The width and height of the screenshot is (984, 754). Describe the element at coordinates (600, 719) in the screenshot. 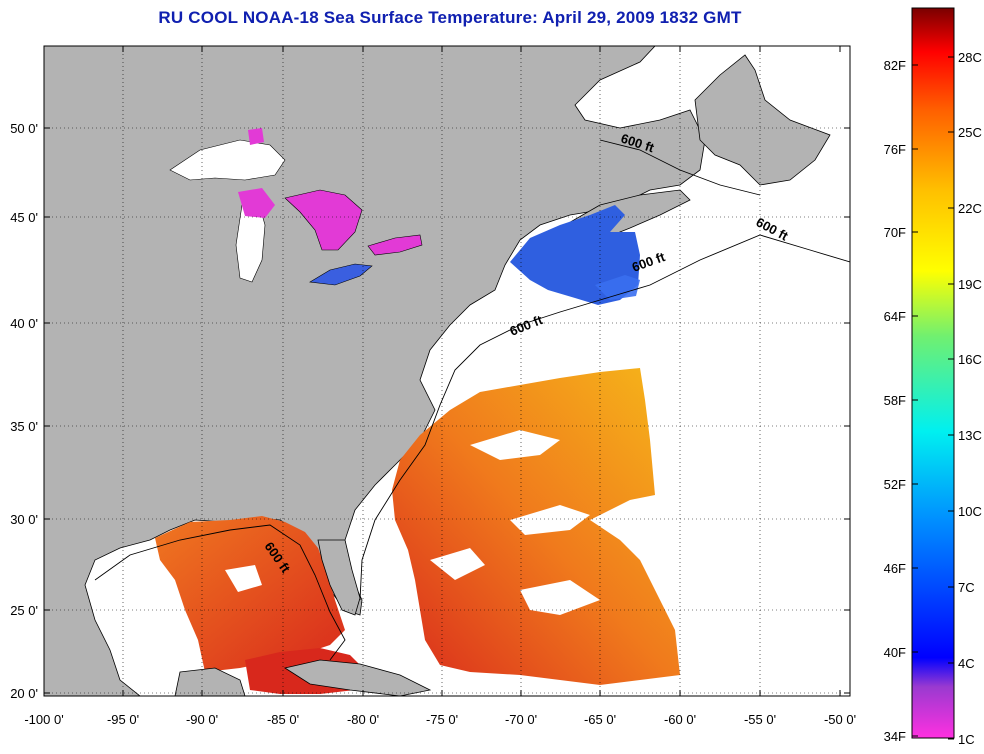

I see `lon-label: -65 0'` at that location.